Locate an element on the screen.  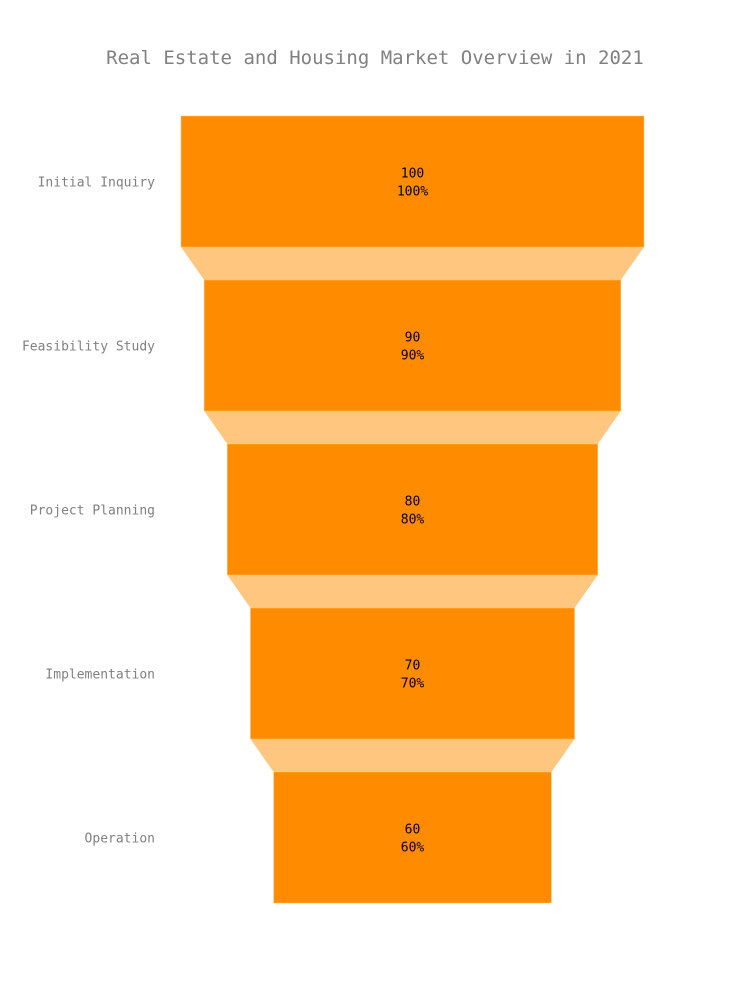
funnel-stage-label: Project Planning is located at coordinates (92, 511).